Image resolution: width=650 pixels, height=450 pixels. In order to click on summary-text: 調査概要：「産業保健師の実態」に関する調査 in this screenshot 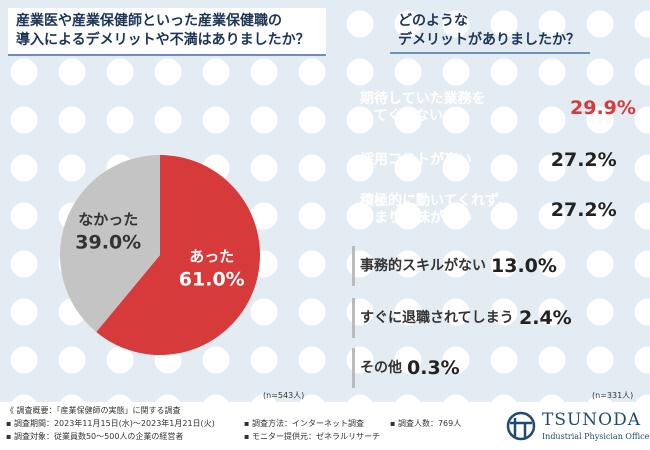, I will do `click(98, 410)`.